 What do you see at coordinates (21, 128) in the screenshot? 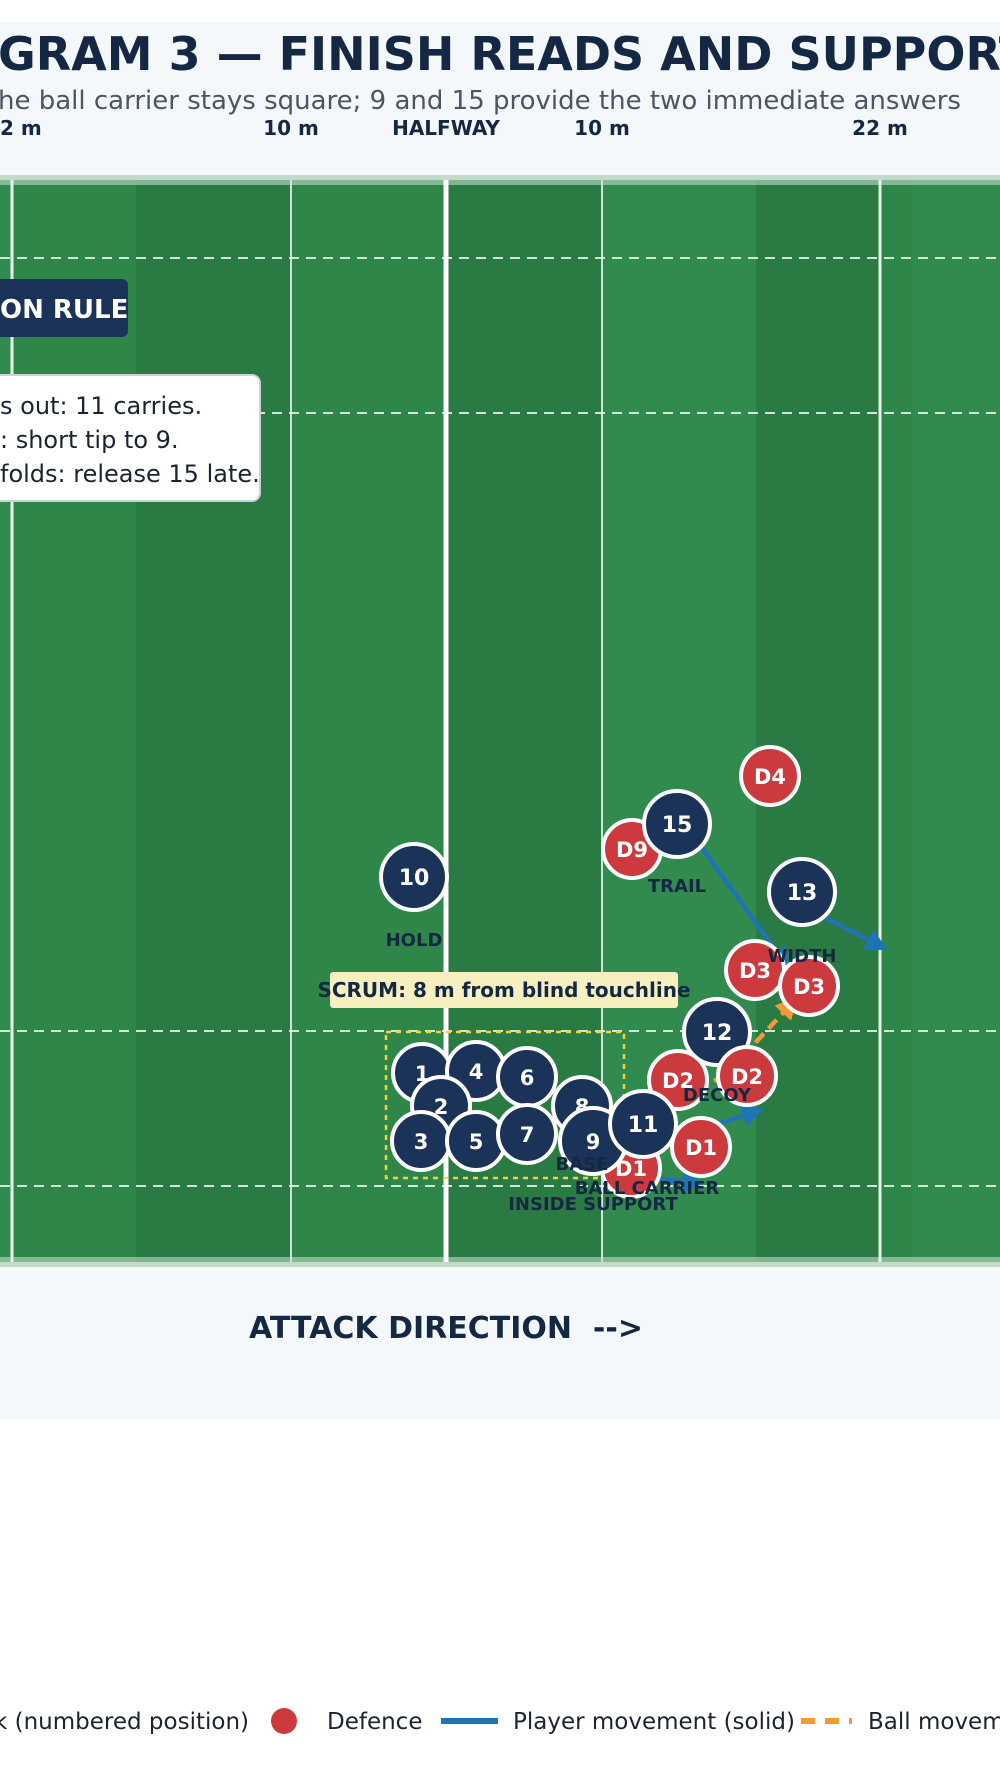
I see `line-label-22m-left: 2 m` at bounding box center [21, 128].